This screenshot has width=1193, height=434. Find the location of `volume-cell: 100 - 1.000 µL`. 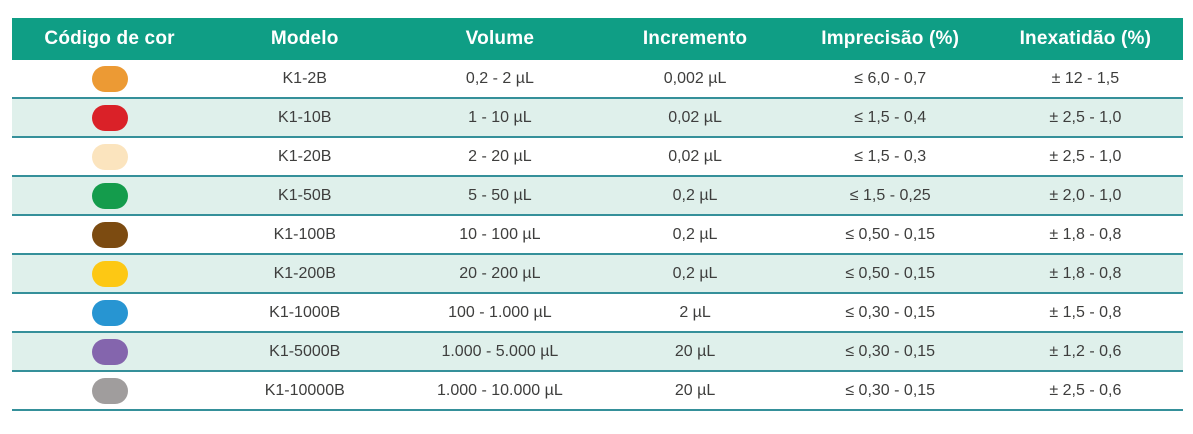

volume-cell: 100 - 1.000 µL is located at coordinates (500, 313).